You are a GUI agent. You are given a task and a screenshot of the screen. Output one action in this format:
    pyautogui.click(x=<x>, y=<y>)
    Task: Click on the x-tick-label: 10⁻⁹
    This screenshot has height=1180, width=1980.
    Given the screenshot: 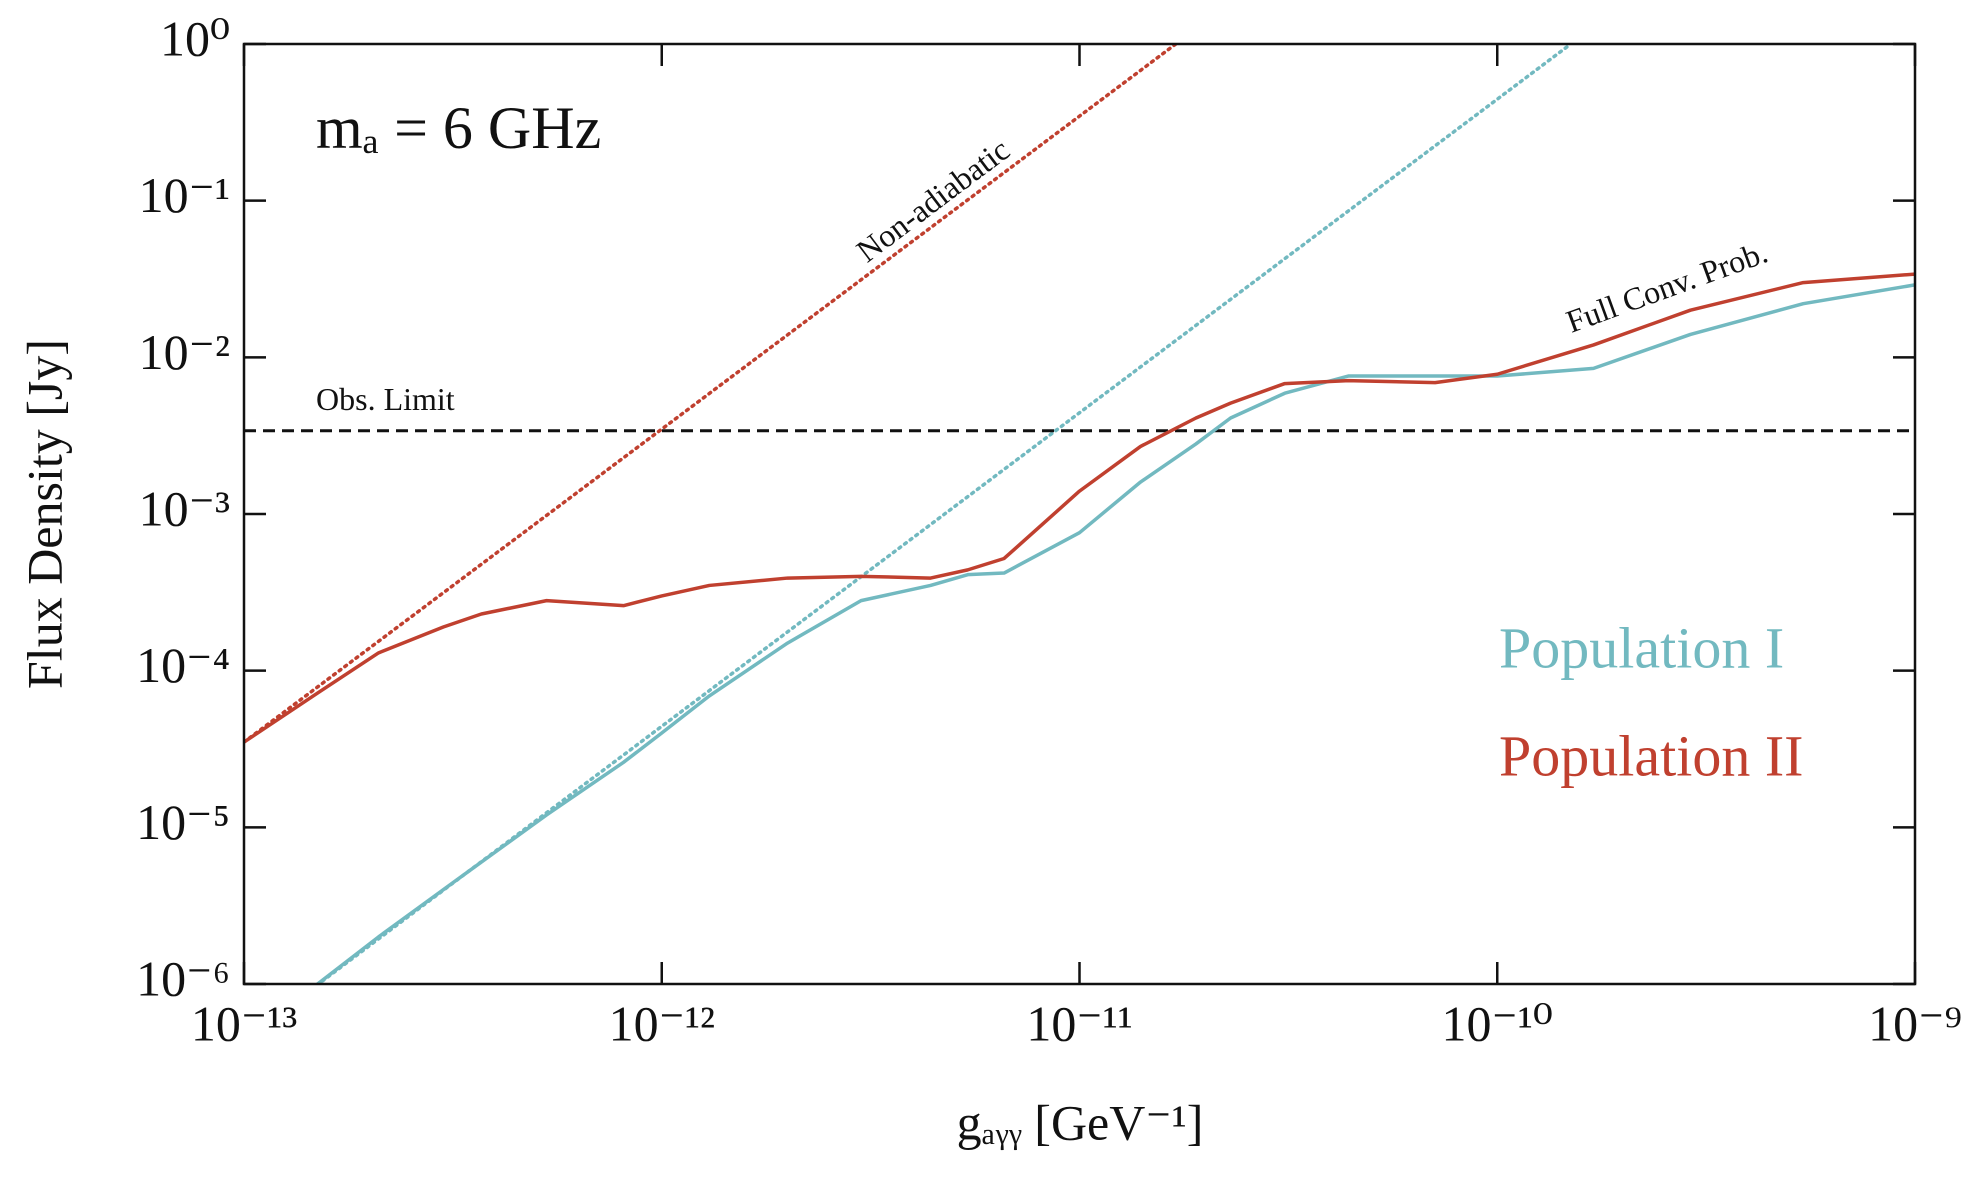 What is the action you would take?
    pyautogui.click(x=1915, y=1023)
    